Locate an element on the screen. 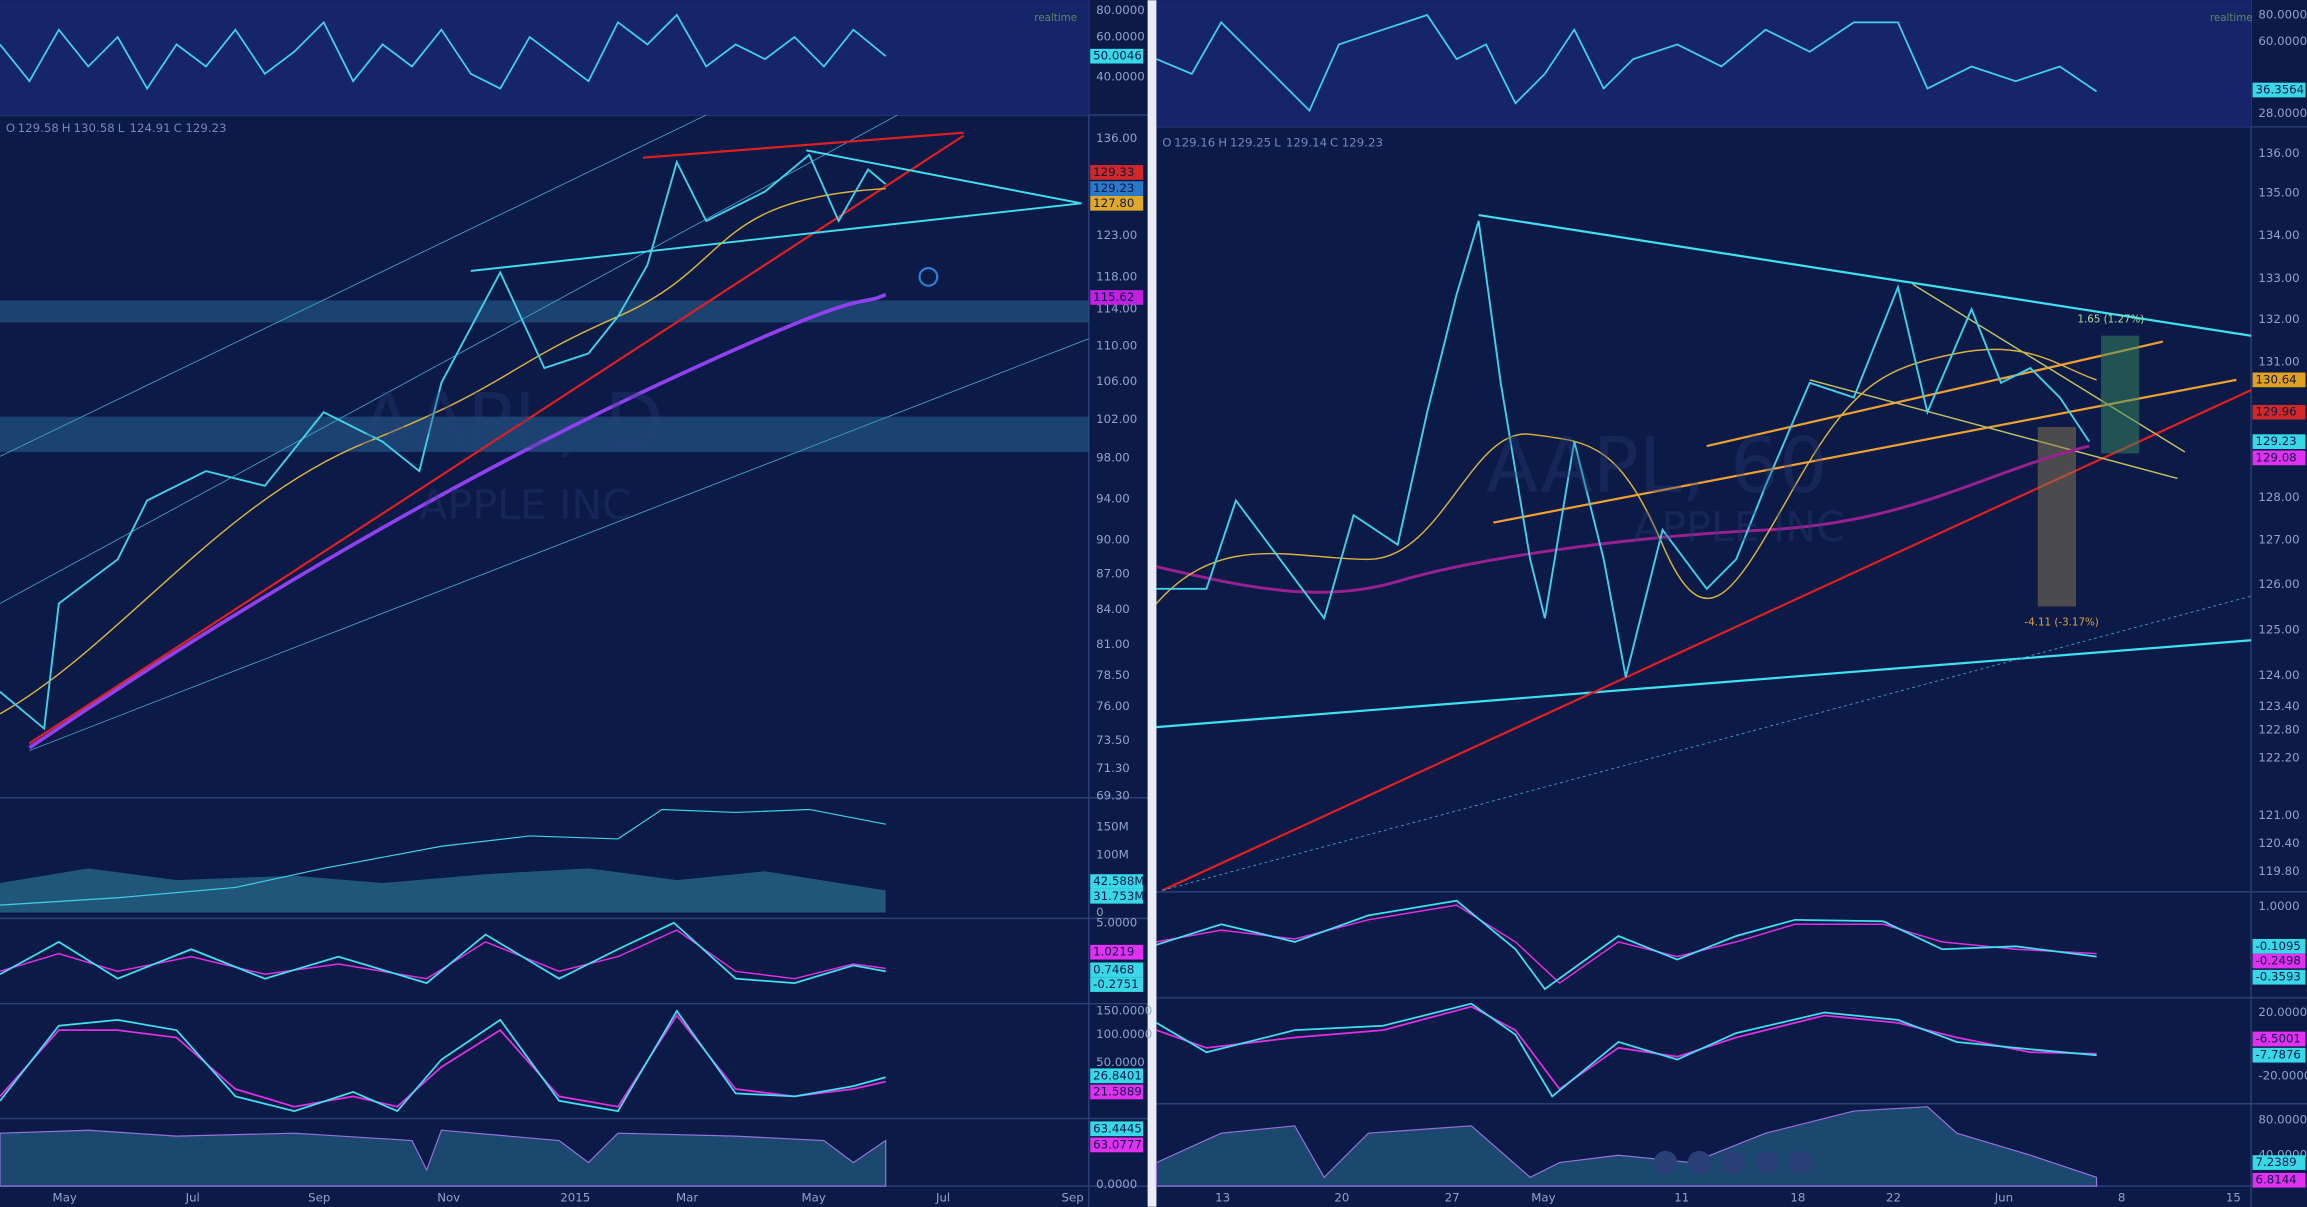  ohlc: 129.14 is located at coordinates (1306, 142).